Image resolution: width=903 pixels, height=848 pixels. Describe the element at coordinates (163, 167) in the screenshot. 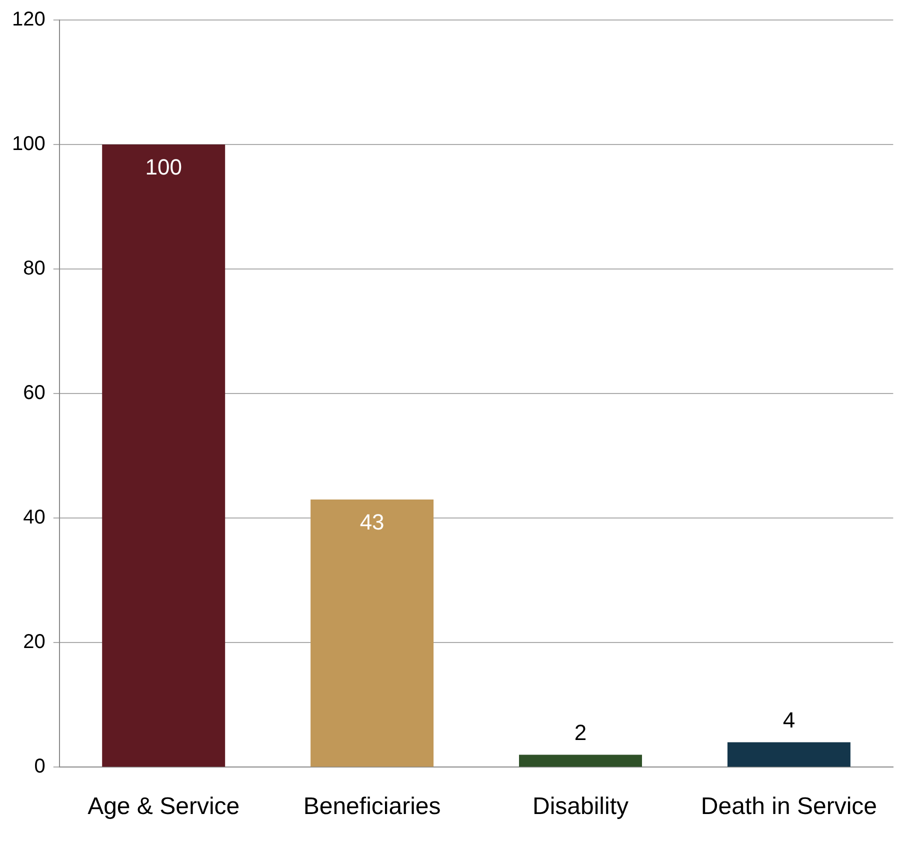

I see `data-label: 100` at that location.